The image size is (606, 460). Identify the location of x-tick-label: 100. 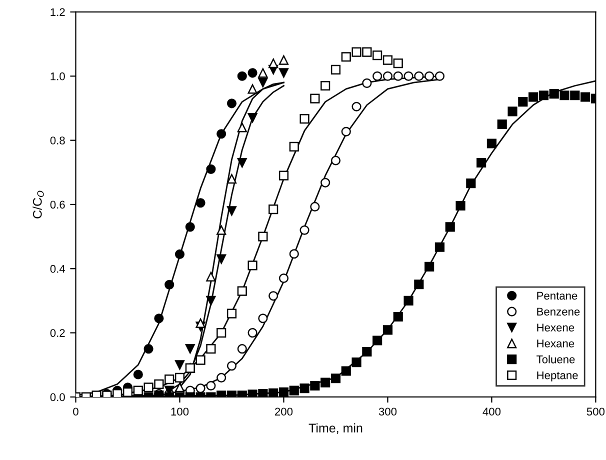
(180, 412).